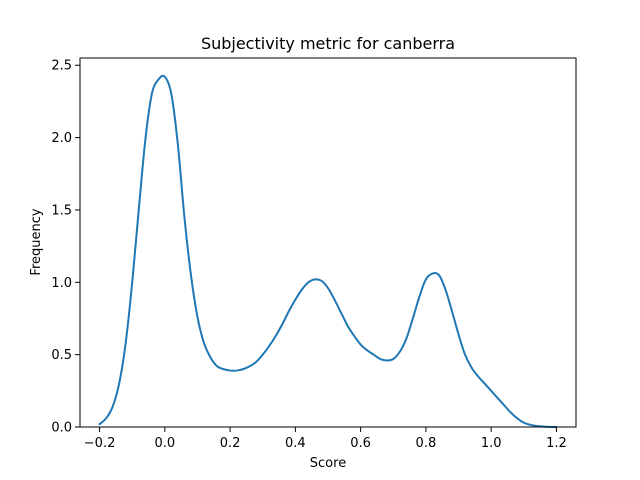  Describe the element at coordinates (328, 463) in the screenshot. I see `x-axis-label: Score` at that location.